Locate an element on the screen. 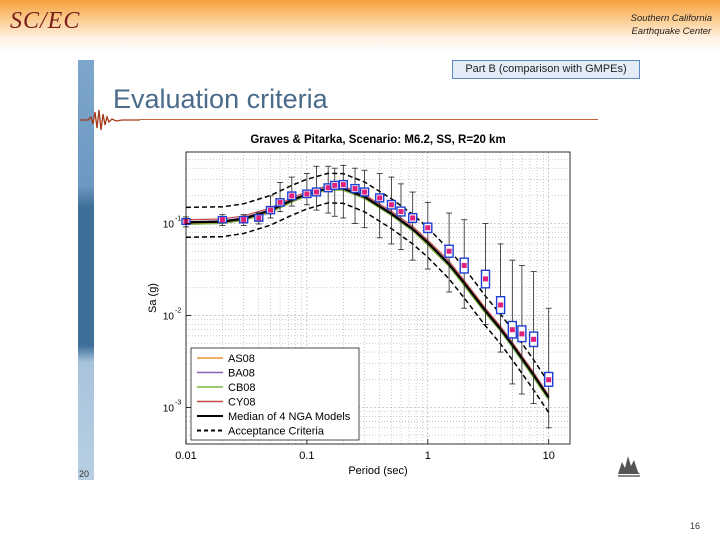 The image size is (720, 540). box-1.5 is located at coordinates (449, 252).